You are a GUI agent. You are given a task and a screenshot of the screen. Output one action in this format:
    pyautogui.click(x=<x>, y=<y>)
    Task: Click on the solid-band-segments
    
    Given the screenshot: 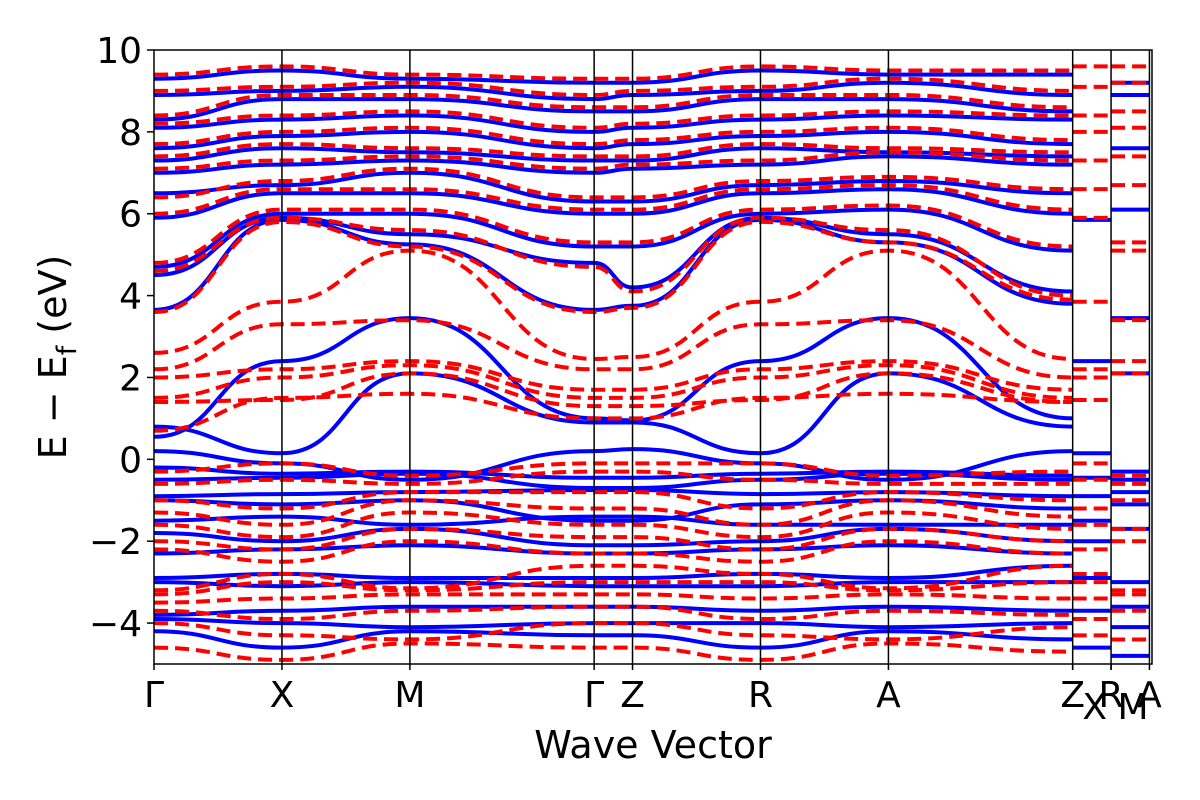 What is the action you would take?
    pyautogui.click(x=1111, y=369)
    